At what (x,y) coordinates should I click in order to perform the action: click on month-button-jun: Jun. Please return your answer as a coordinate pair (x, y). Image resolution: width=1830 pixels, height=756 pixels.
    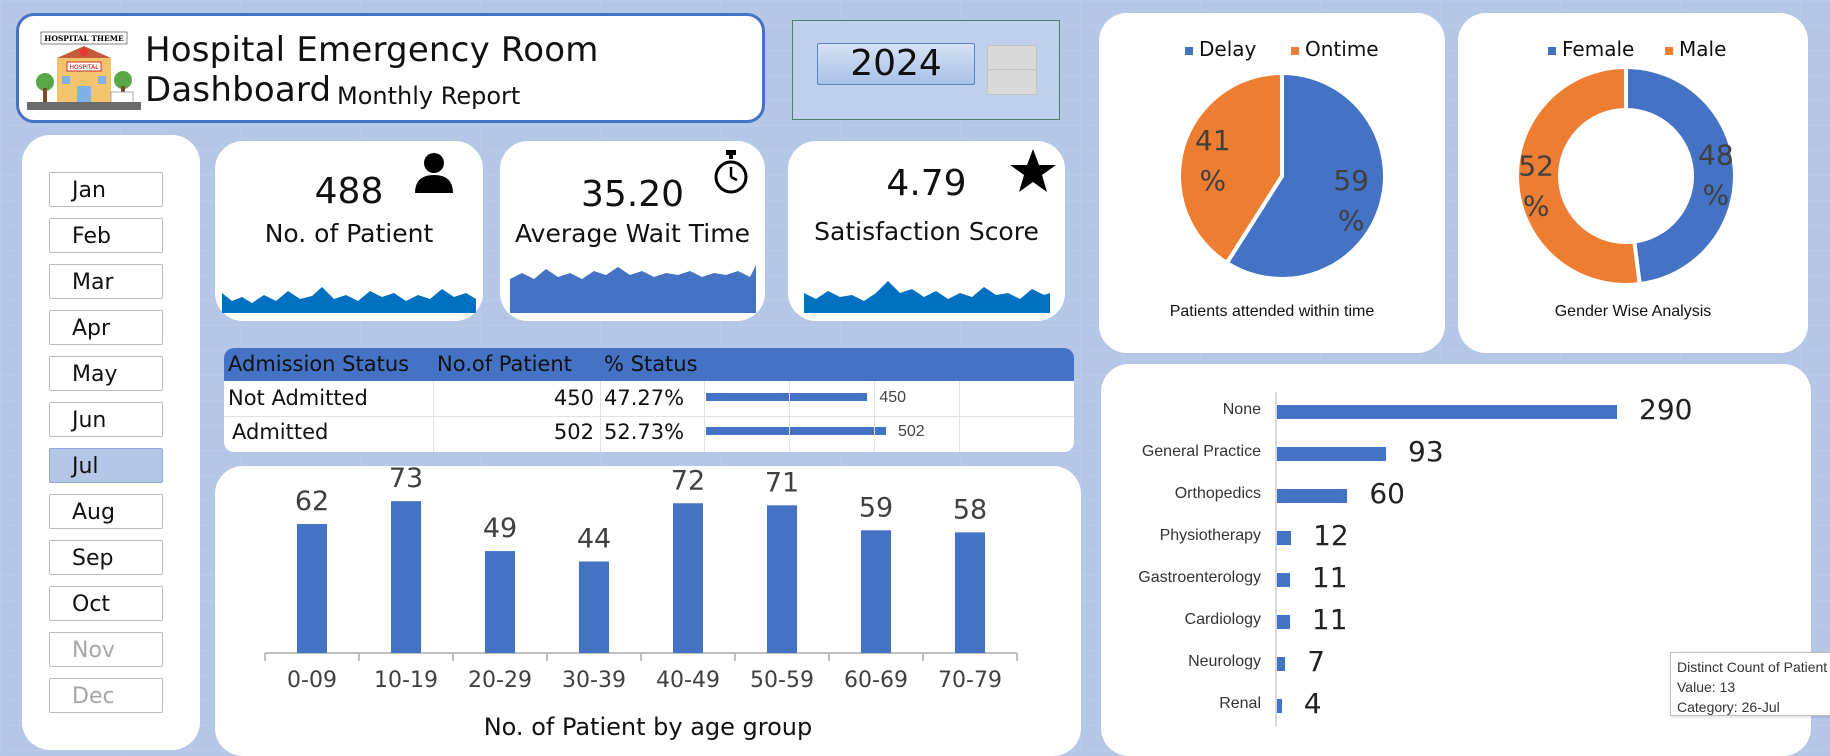
    Looking at the image, I should click on (106, 419).